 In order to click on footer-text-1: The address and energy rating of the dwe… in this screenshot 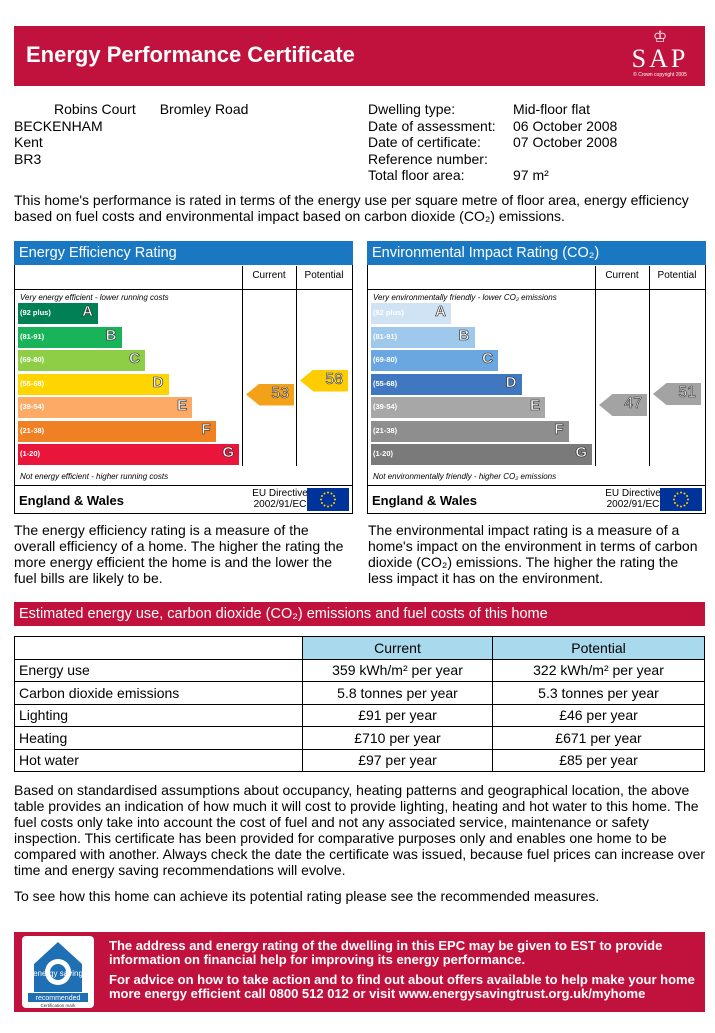, I will do `click(386, 952)`.